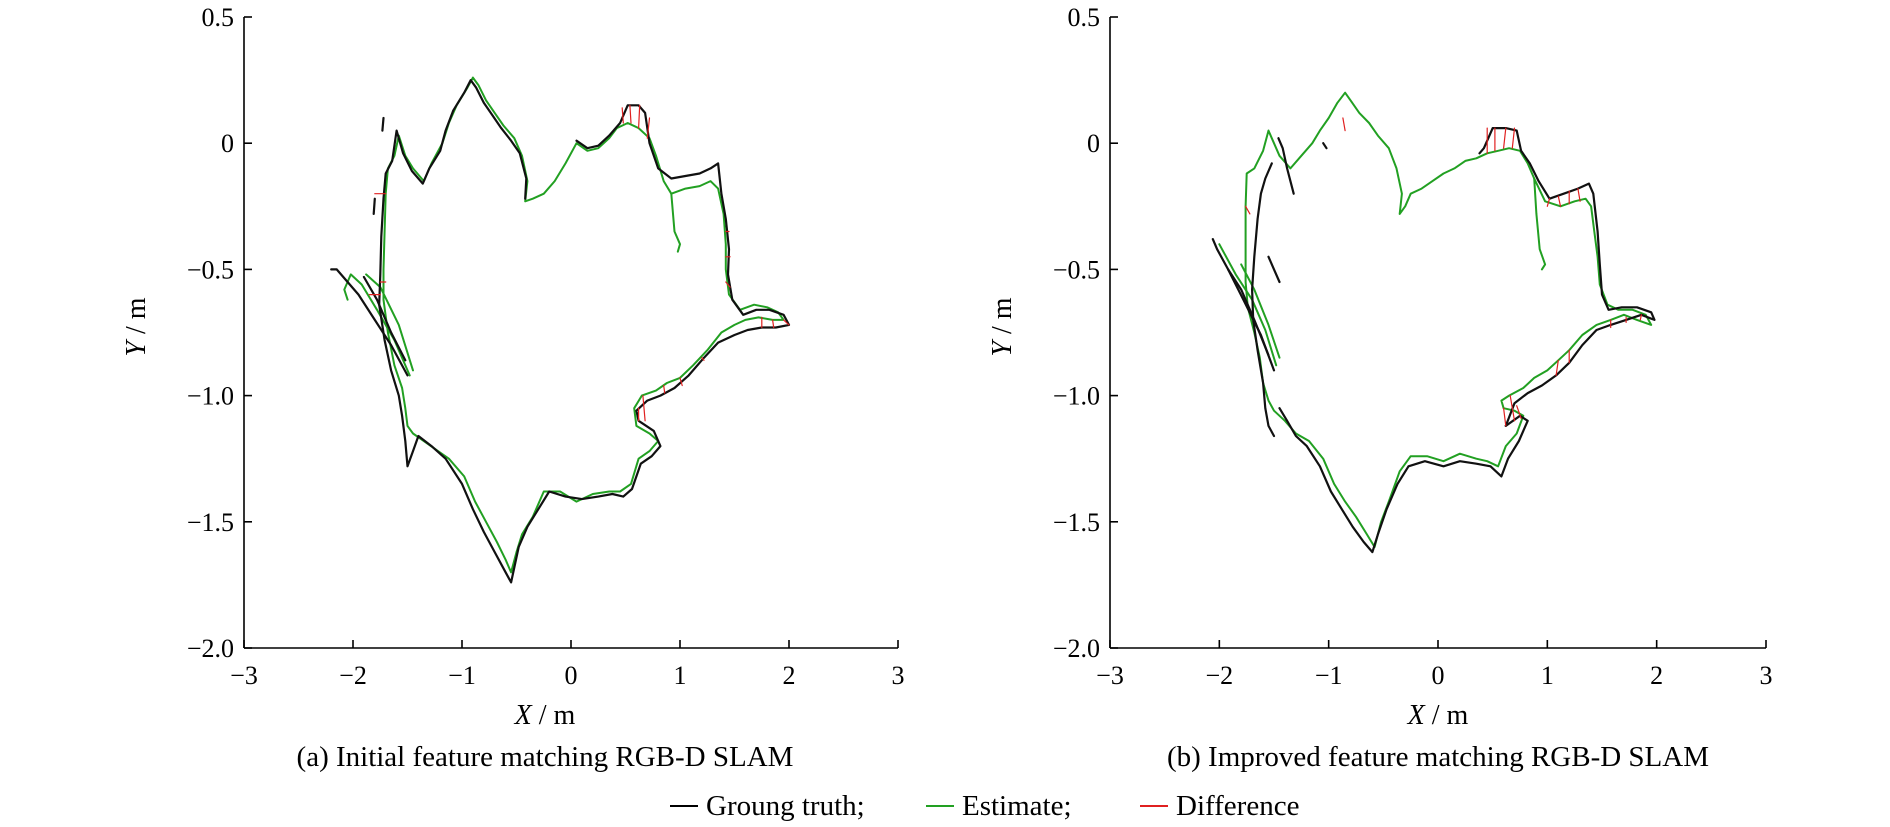 The height and width of the screenshot is (827, 1890). Describe the element at coordinates (1017, 806) in the screenshot. I see `legend-label-estimate: Estimate;` at that location.